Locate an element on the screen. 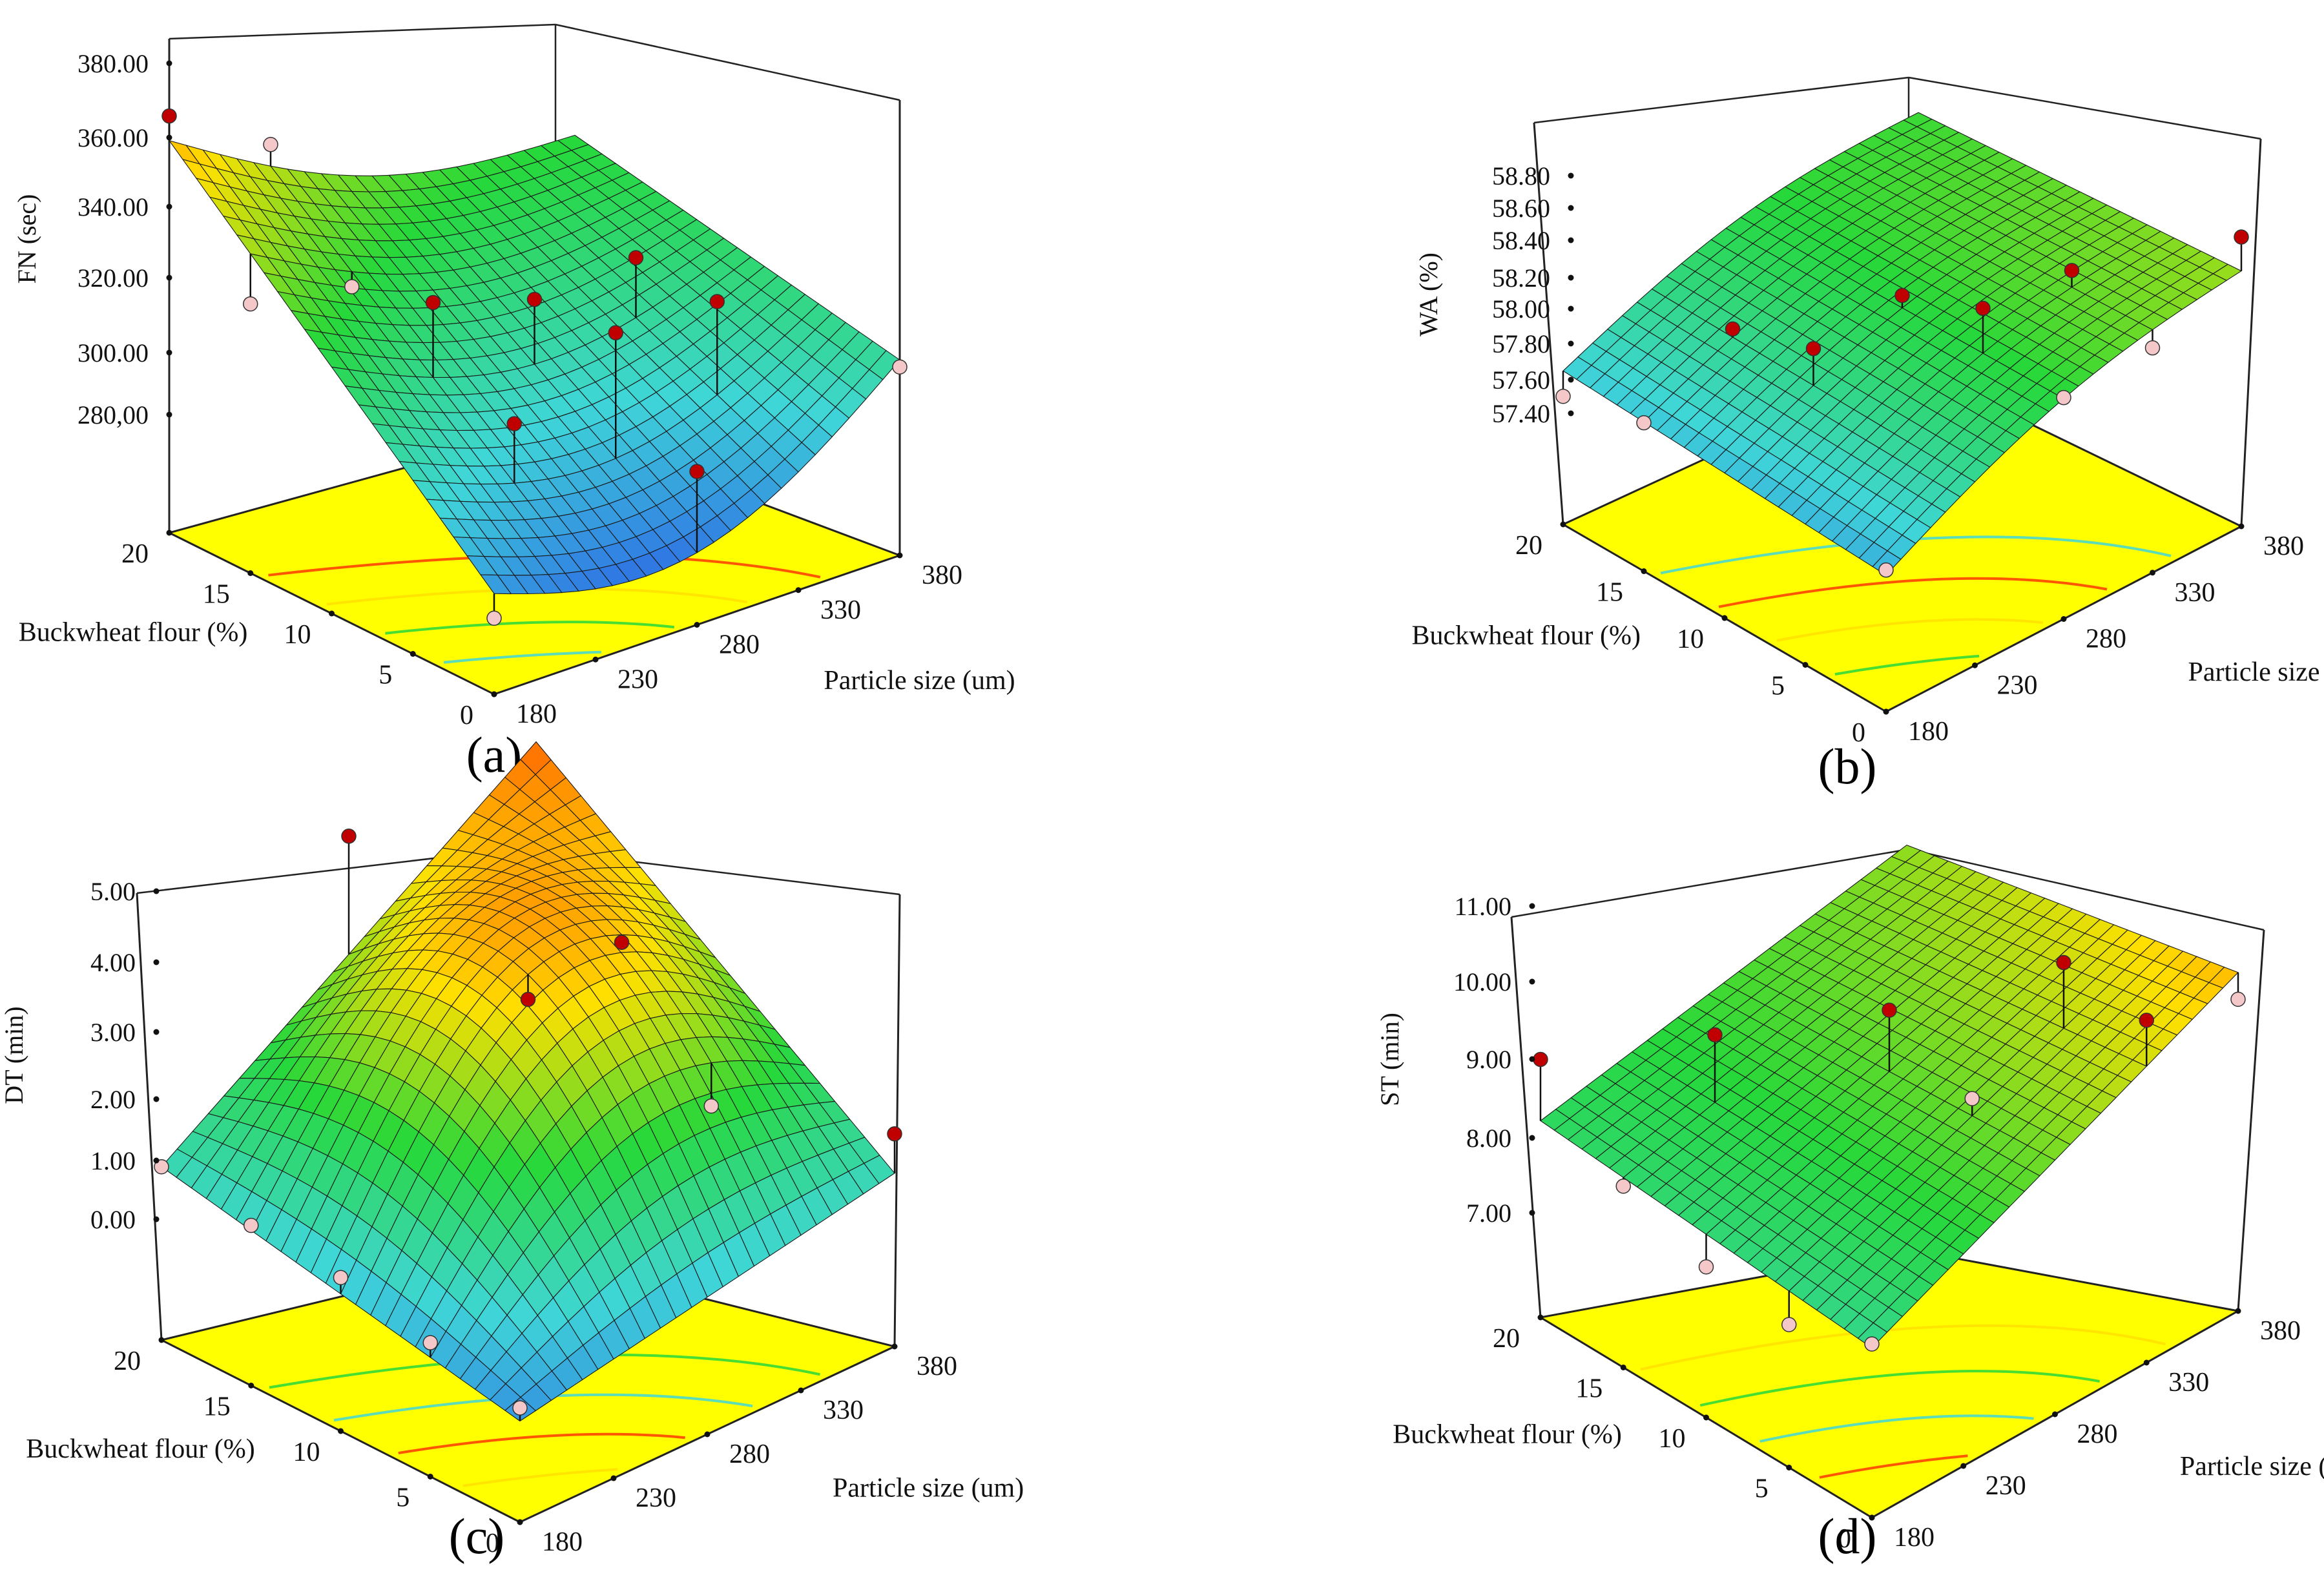 The image size is (2324, 1588). z-tick-label: 11.00 is located at coordinates (1482, 906).